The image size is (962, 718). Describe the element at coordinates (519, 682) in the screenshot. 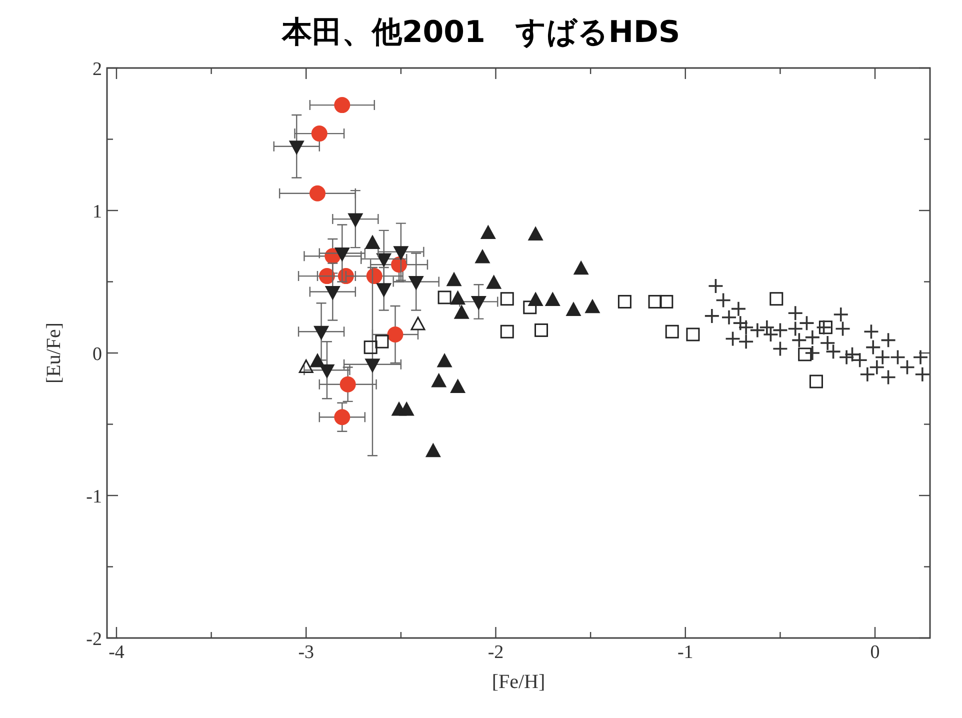

I see `x-axis-title: [Fe/H]` at that location.